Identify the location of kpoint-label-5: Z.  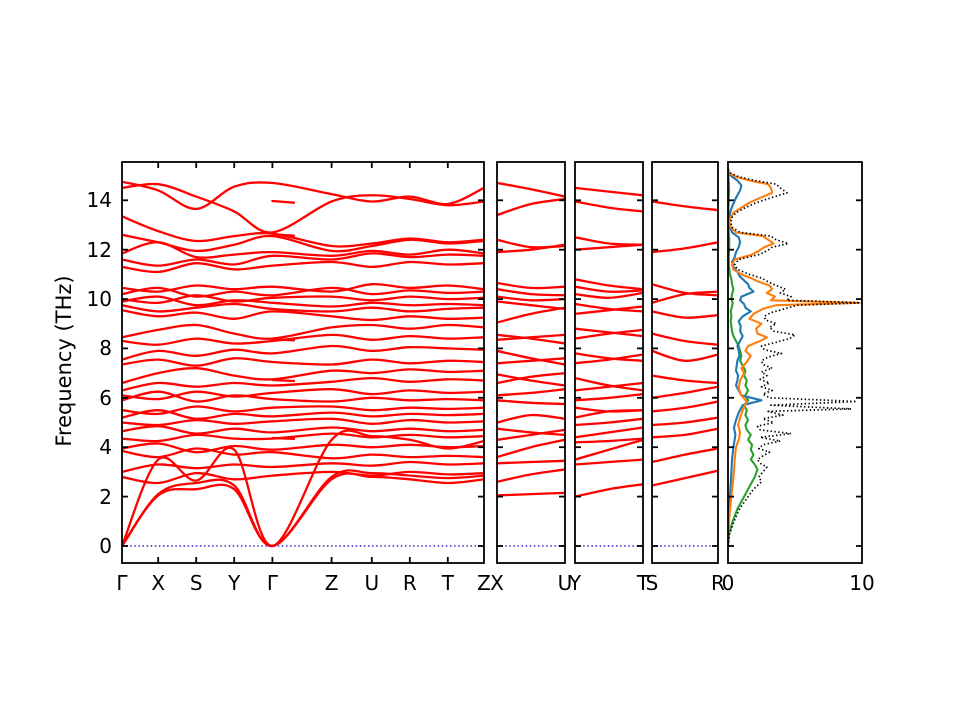
(331, 583).